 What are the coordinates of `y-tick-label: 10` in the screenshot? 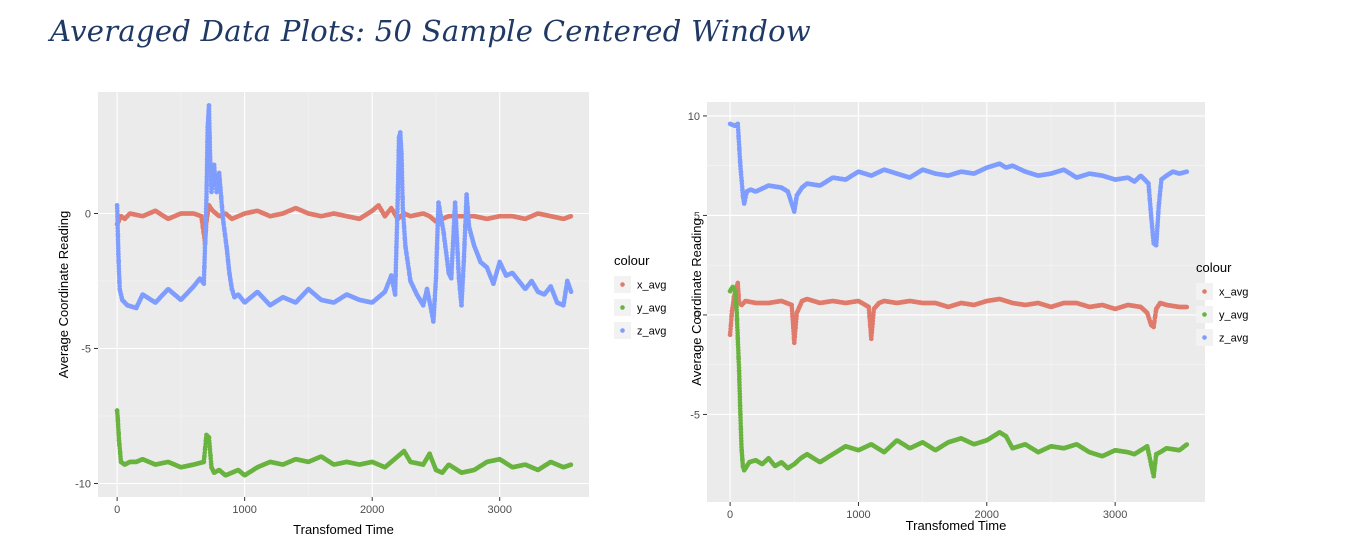 It's located at (694, 117).